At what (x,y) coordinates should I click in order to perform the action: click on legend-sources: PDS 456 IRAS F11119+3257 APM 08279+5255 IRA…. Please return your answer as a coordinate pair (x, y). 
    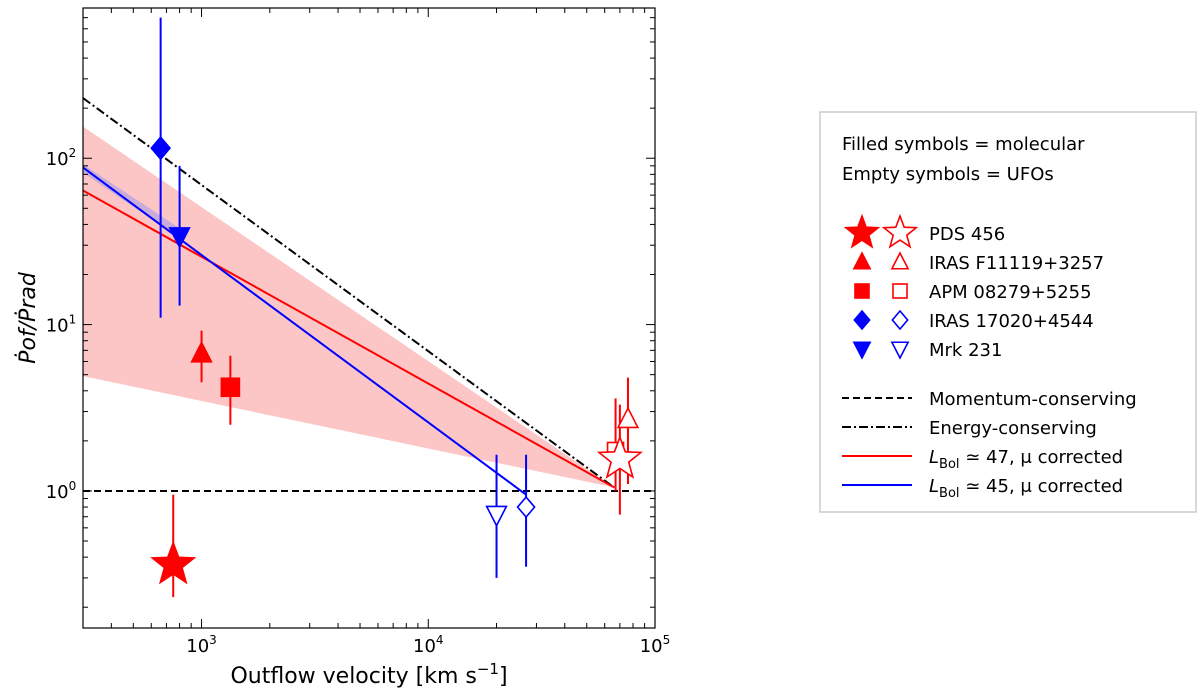
    Looking at the image, I should click on (973, 287).